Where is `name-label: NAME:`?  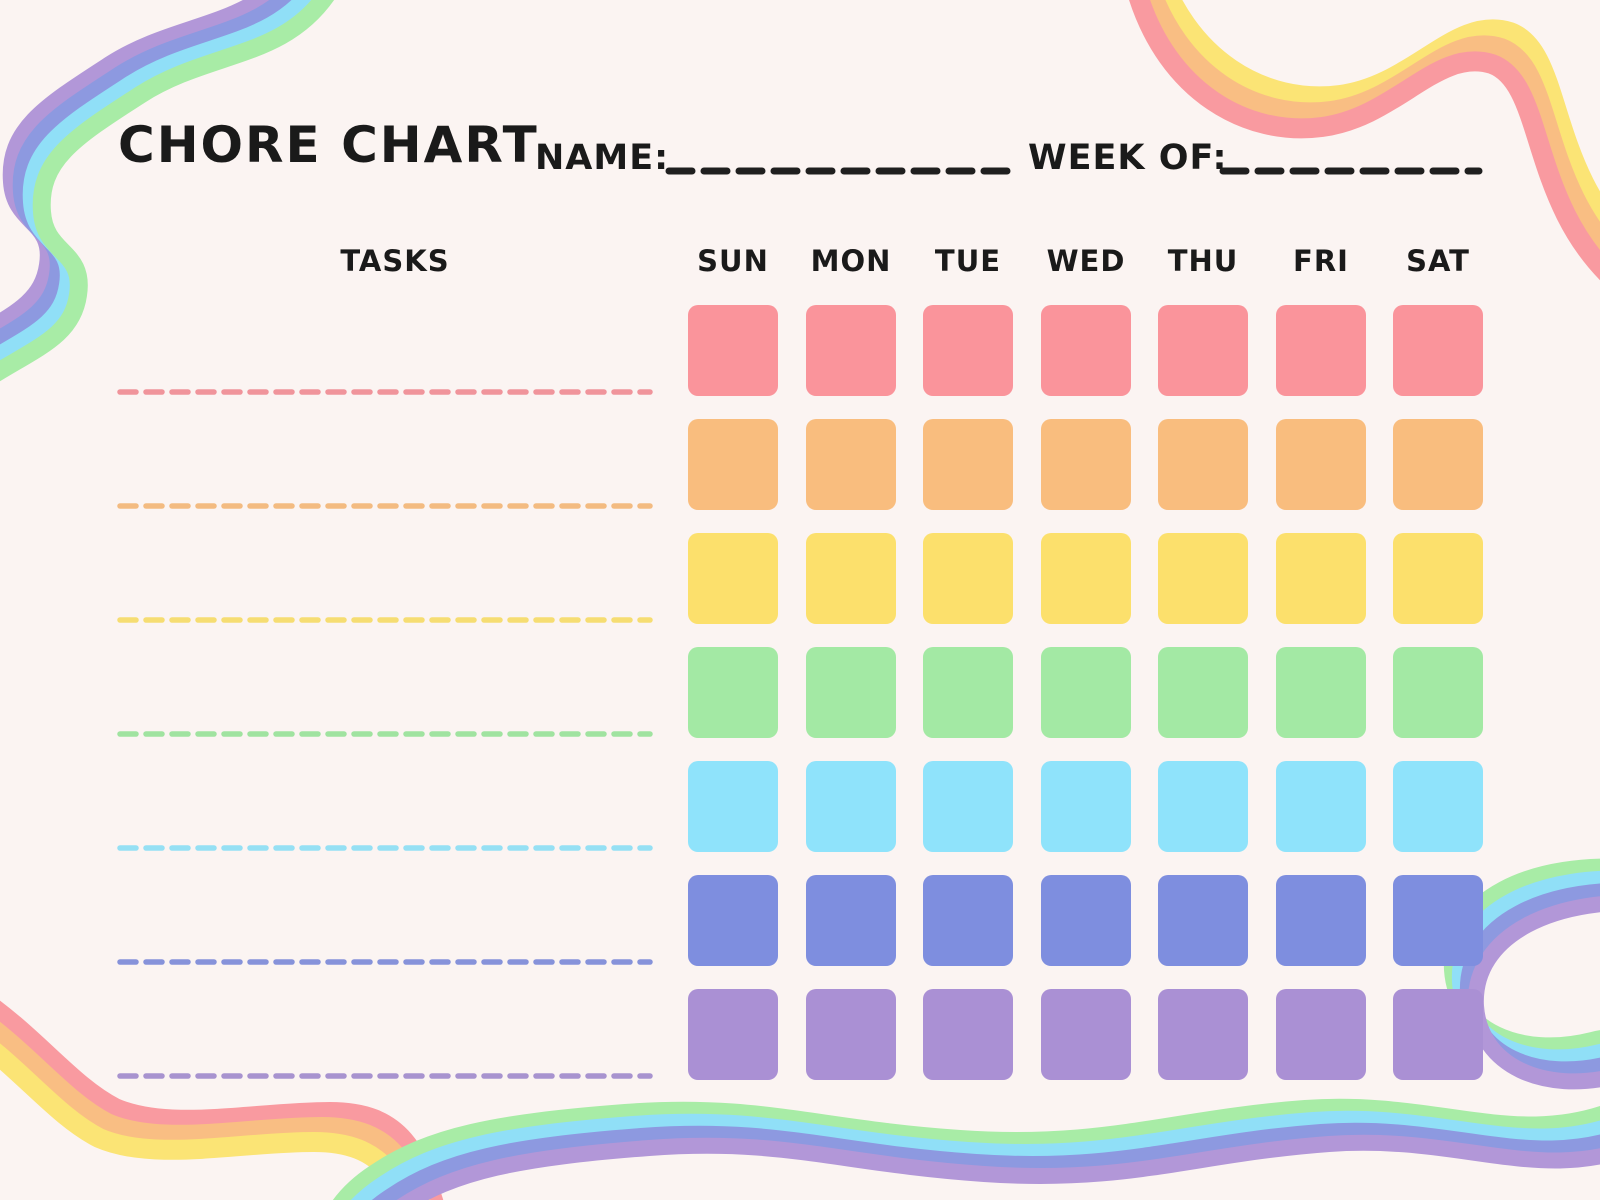
name-label: NAME: is located at coordinates (602, 158).